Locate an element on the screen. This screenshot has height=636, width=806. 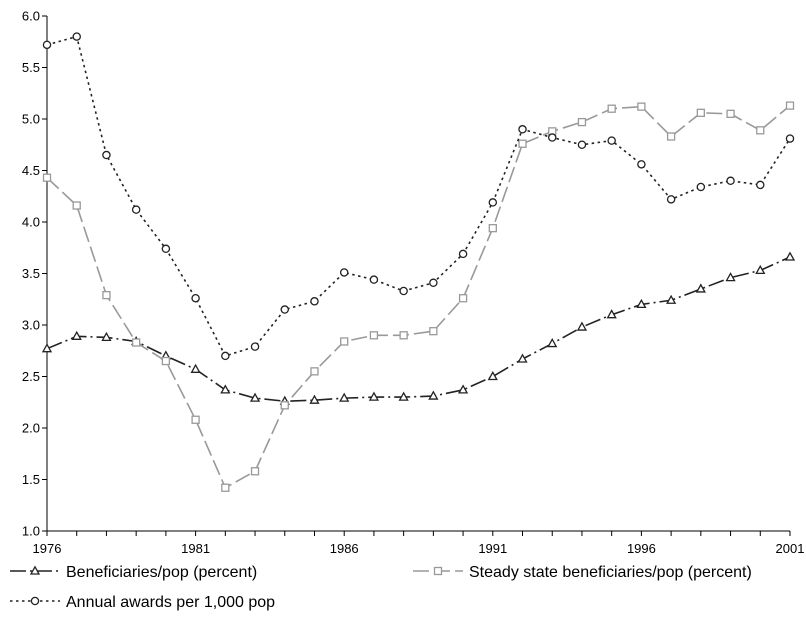
x-axis: 1976 1981 1986 1991 1996 2001 is located at coordinates (419, 543).